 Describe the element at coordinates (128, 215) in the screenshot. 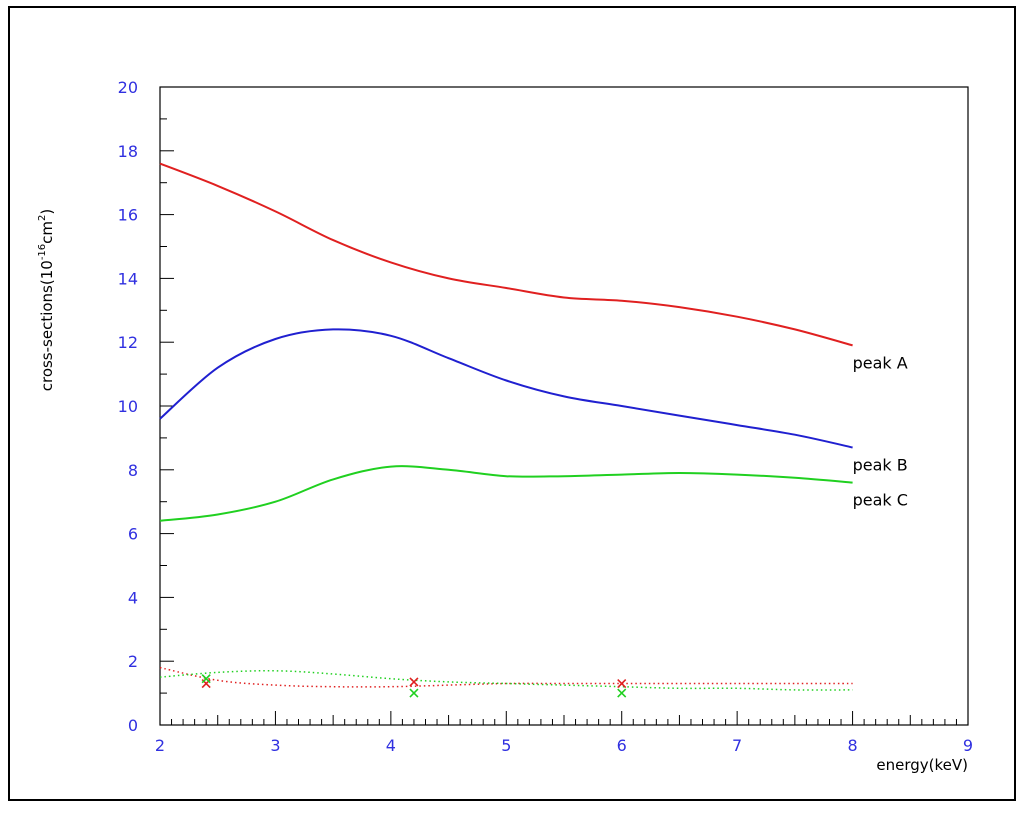

I see `y-tick-label: 16` at that location.